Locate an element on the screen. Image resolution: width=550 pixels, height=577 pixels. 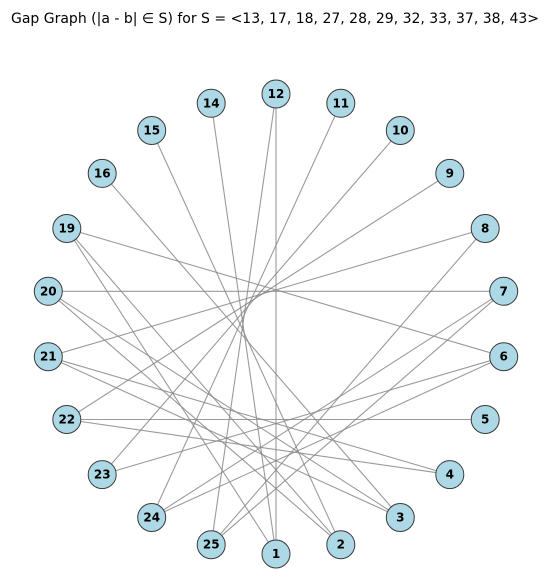
node-6: 6 is located at coordinates (504, 357).